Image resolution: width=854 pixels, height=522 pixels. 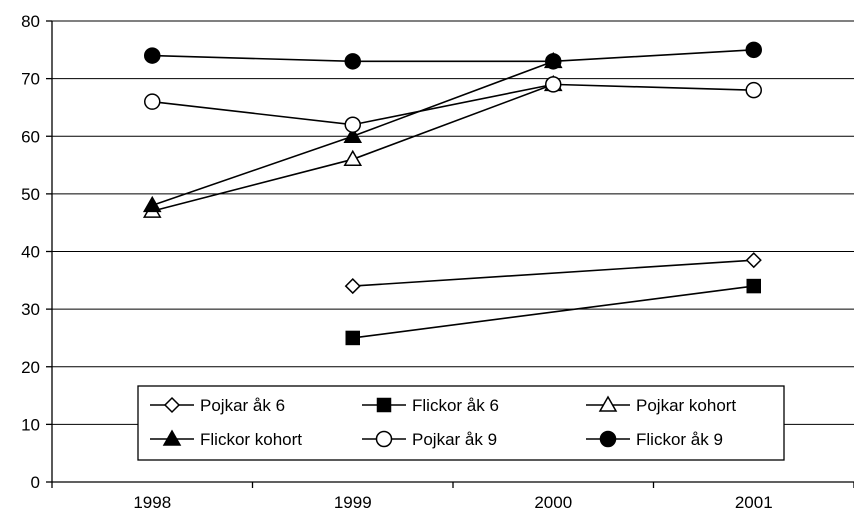 What do you see at coordinates (30, 424) in the screenshot?
I see `y-tick-label: 10` at bounding box center [30, 424].